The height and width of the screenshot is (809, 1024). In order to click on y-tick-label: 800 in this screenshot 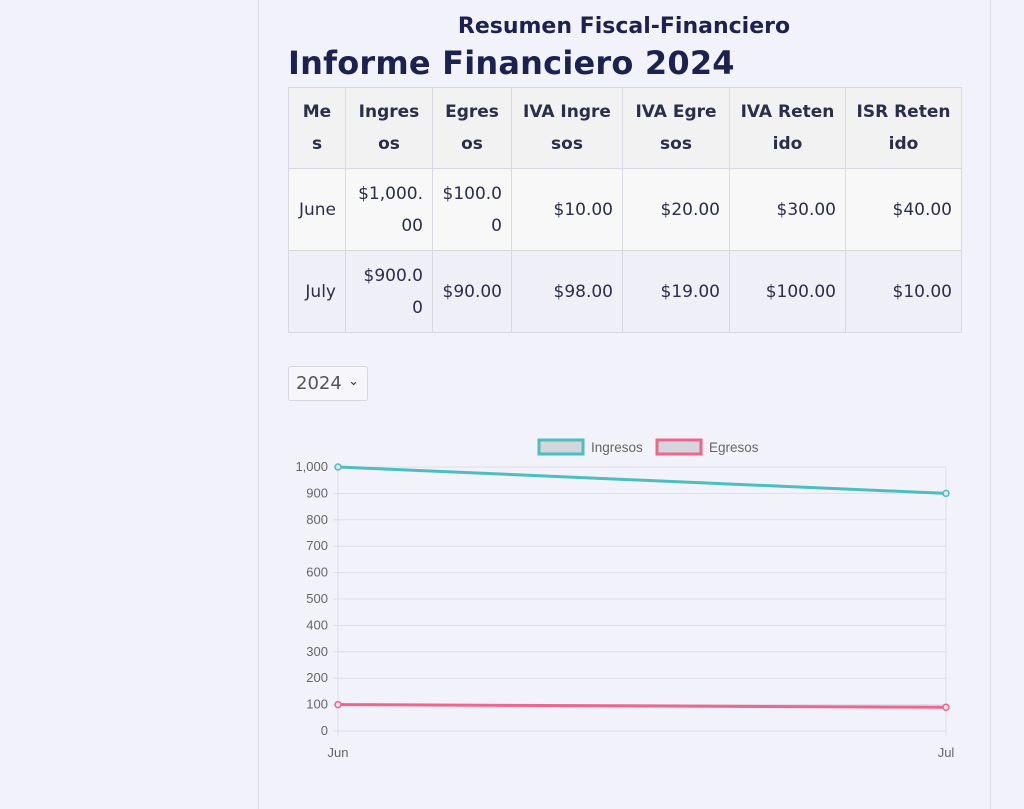, I will do `click(317, 519)`.